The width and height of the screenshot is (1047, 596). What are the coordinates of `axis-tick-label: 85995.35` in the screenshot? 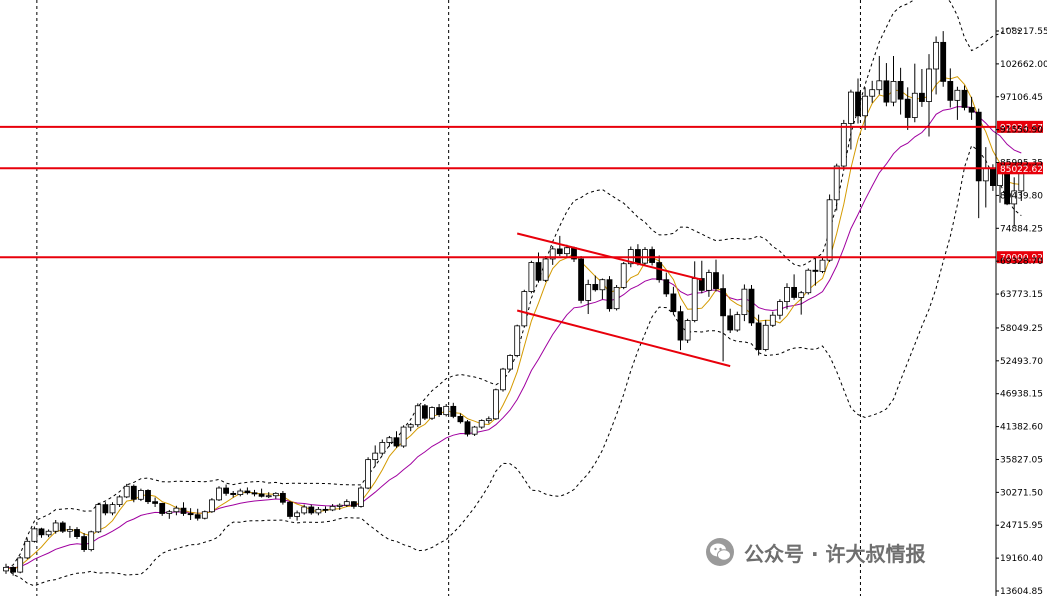 It's located at (1021, 164).